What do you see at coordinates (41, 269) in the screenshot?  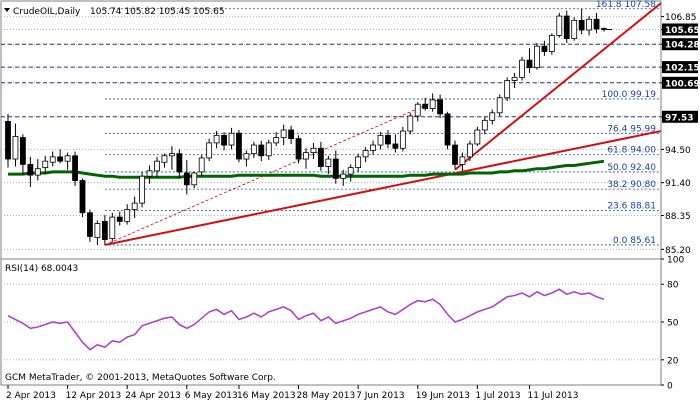 I see `rsi-title: RSI(14) 68.0043` at bounding box center [41, 269].